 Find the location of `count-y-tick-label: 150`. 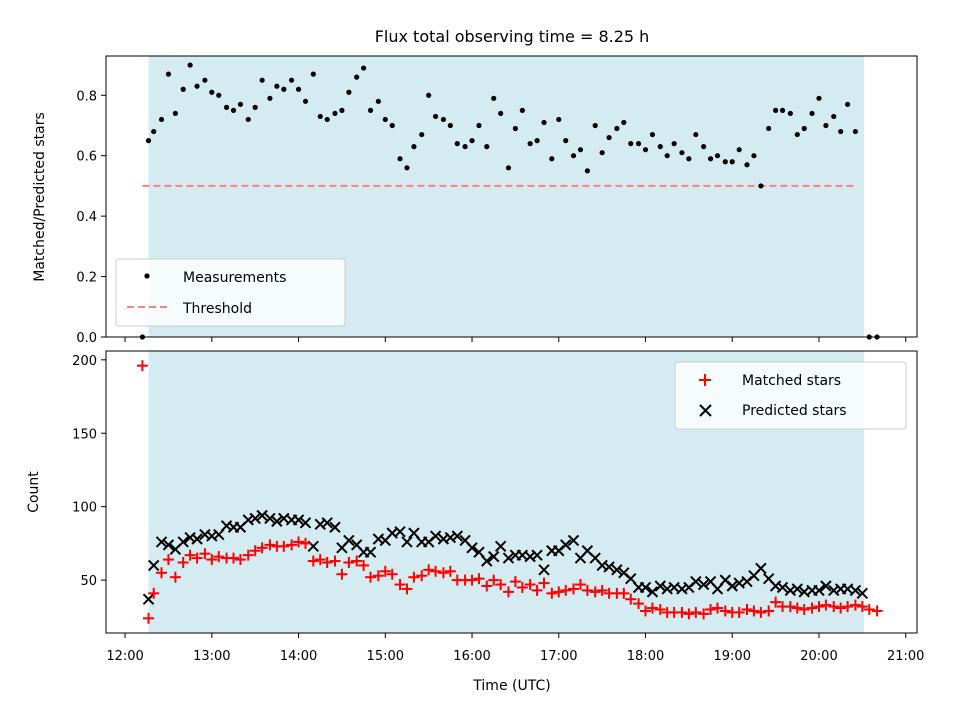

count-y-tick-label: 150 is located at coordinates (84, 434).